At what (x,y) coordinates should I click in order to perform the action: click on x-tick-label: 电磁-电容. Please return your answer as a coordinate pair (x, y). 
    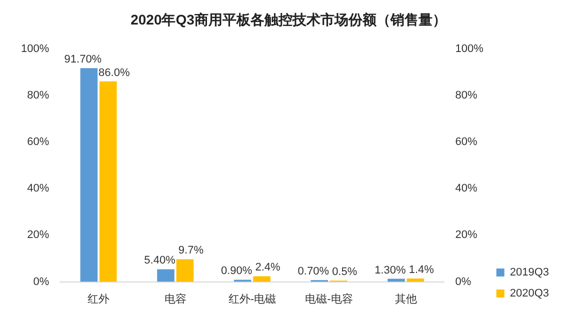
    Looking at the image, I should click on (329, 299).